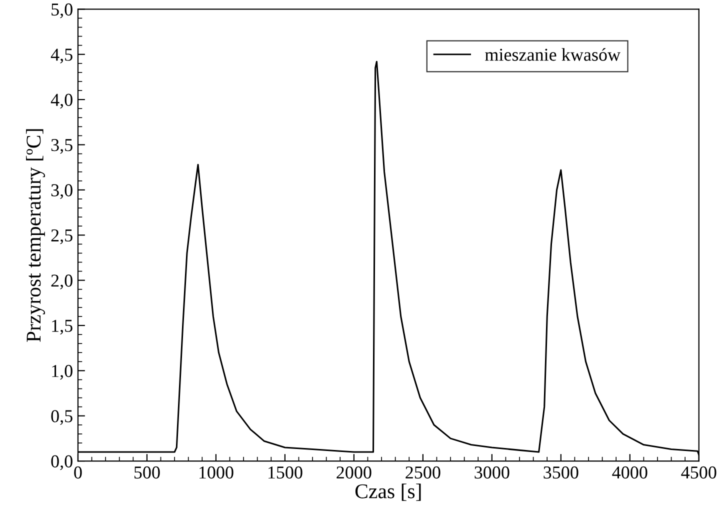 This screenshot has width=722, height=510. I want to click on x-tick-label: 1000, so click(216, 472).